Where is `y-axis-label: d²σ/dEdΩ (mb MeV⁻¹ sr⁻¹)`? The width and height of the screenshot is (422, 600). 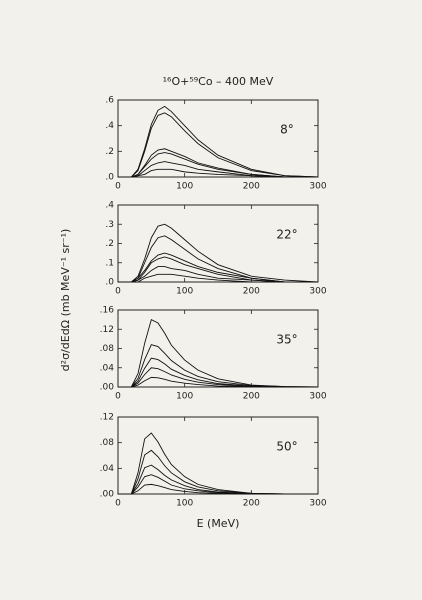
y-axis-label: d²σ/dEdΩ (mb MeV⁻¹ sr⁻¹) is located at coordinates (65, 300).